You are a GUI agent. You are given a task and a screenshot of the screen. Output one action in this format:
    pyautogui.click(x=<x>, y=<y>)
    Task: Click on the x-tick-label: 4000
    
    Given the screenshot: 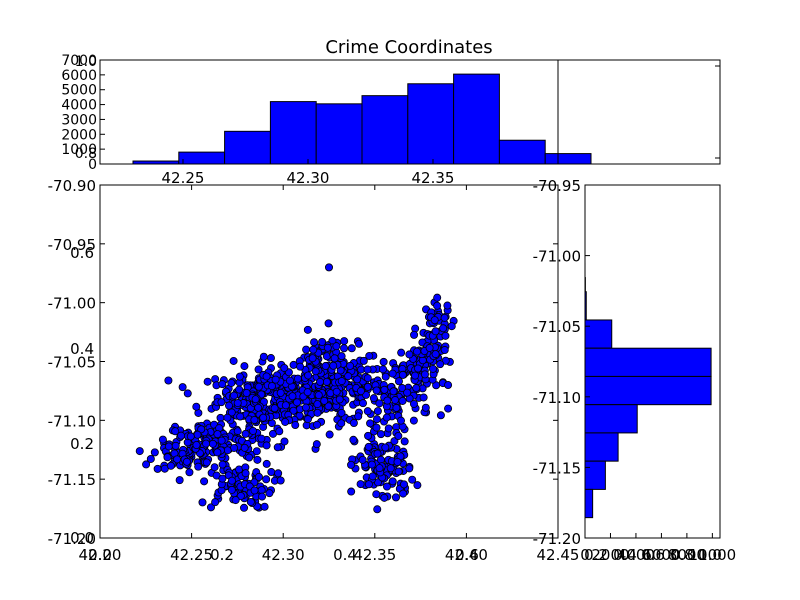 What is the action you would take?
    pyautogui.click(x=636, y=555)
    